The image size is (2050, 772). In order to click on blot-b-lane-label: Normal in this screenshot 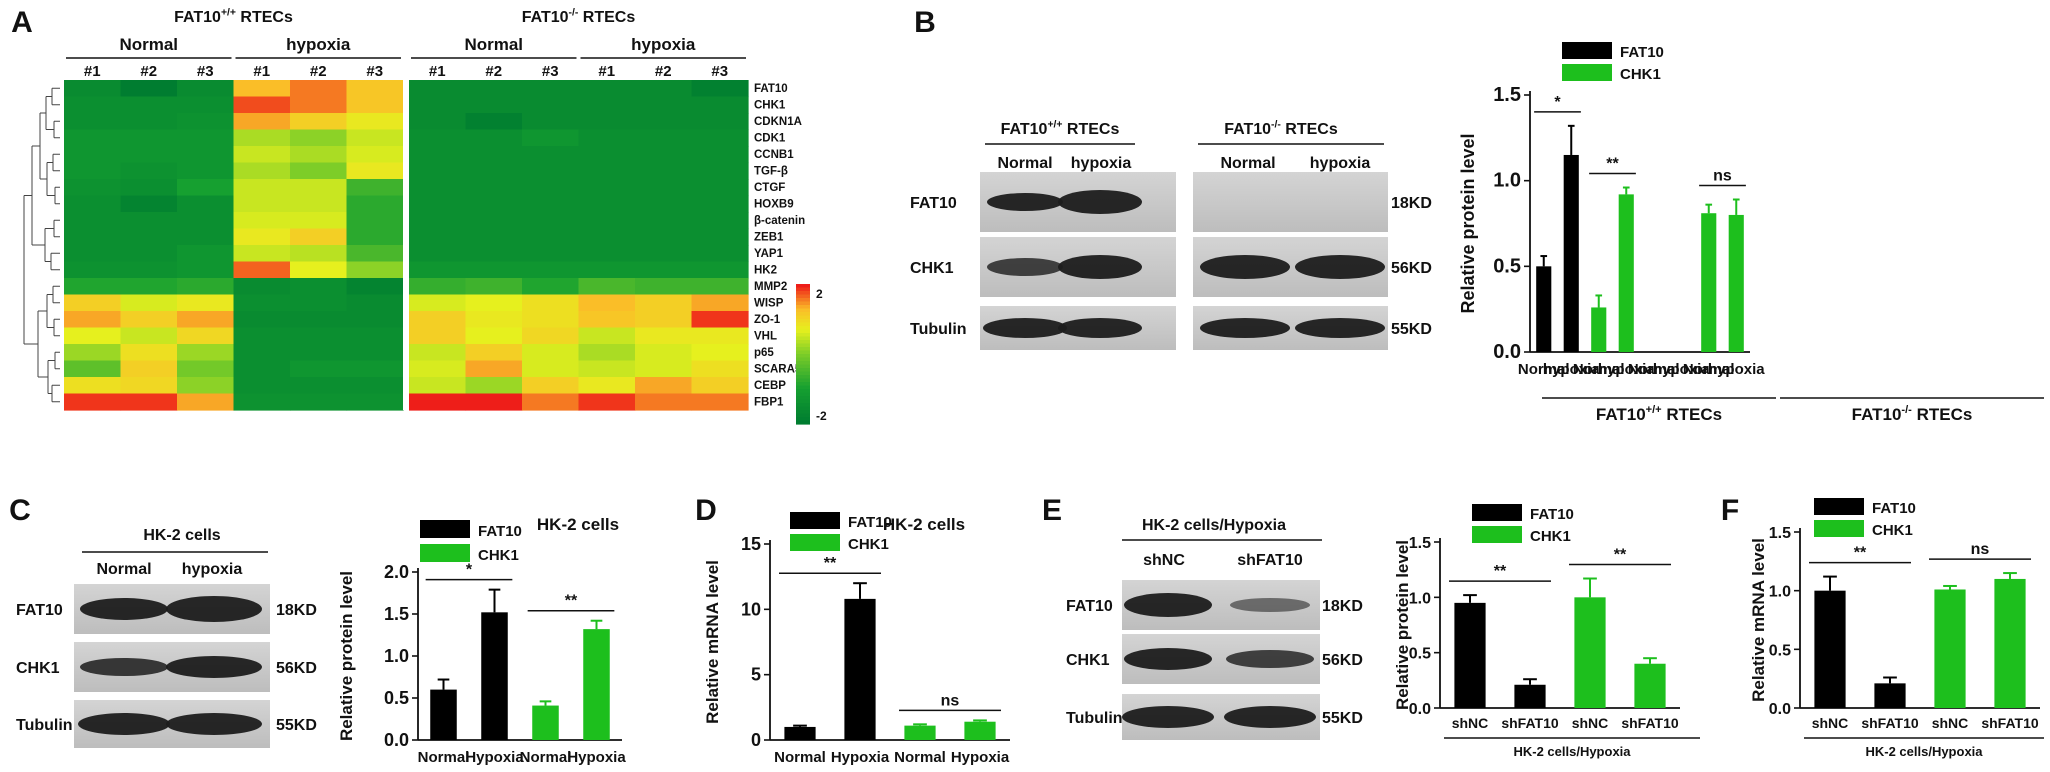, I will do `click(1024, 163)`.